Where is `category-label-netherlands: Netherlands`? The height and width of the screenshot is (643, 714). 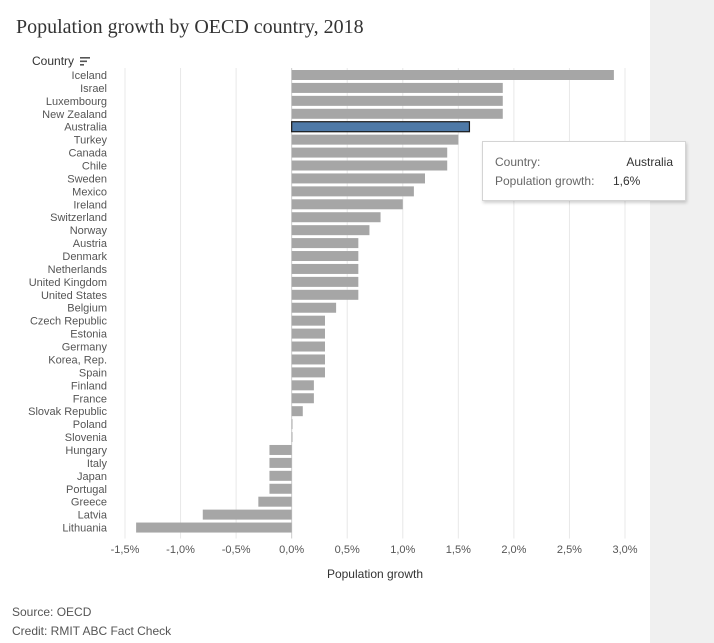
category-label-netherlands: Netherlands is located at coordinates (78, 270).